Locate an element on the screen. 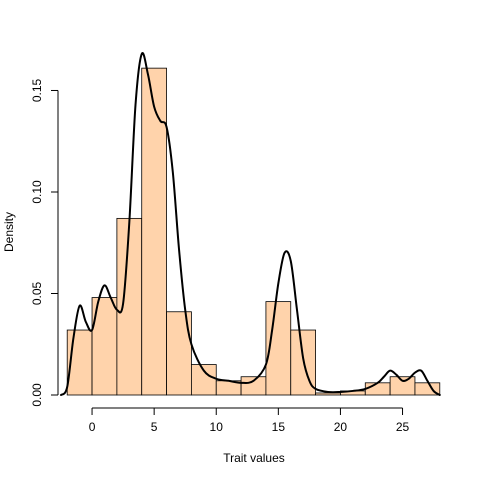  y-tick-label-0: 0.00 is located at coordinates (37, 395).